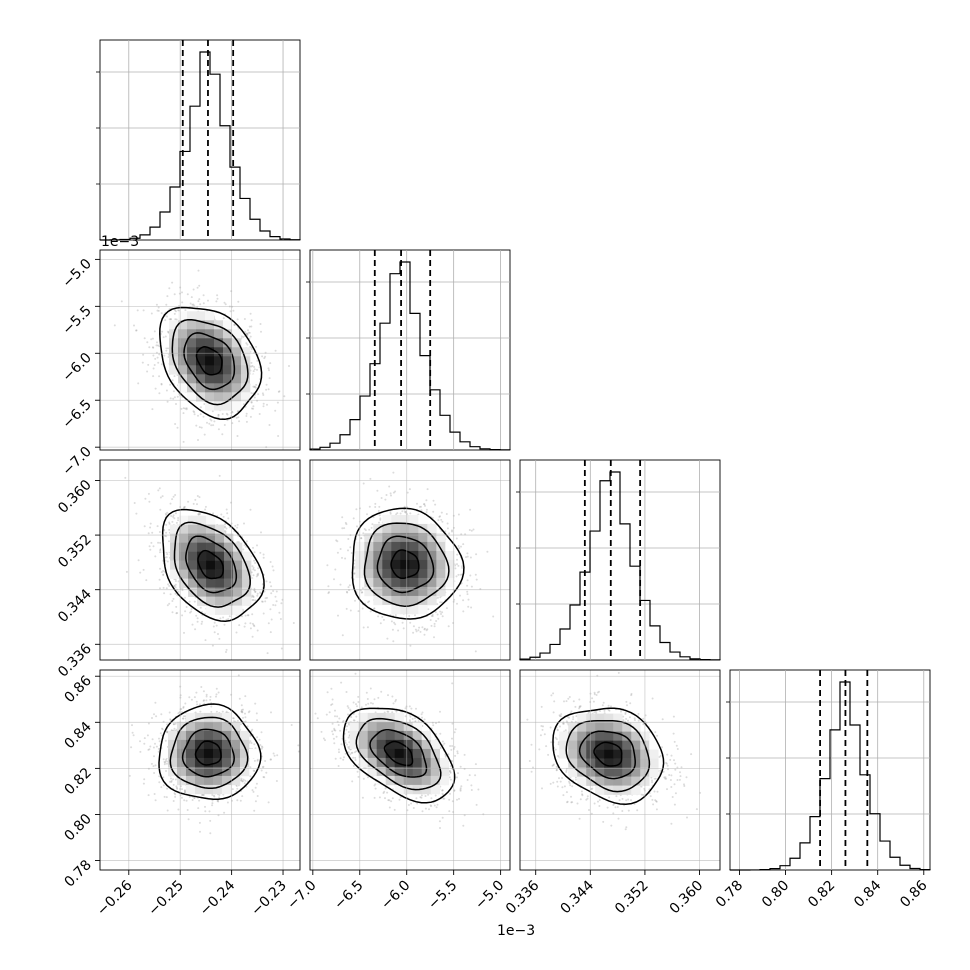 This screenshot has height=970, width=970. Describe the element at coordinates (405, 564) in the screenshot. I see `contour-line` at that location.